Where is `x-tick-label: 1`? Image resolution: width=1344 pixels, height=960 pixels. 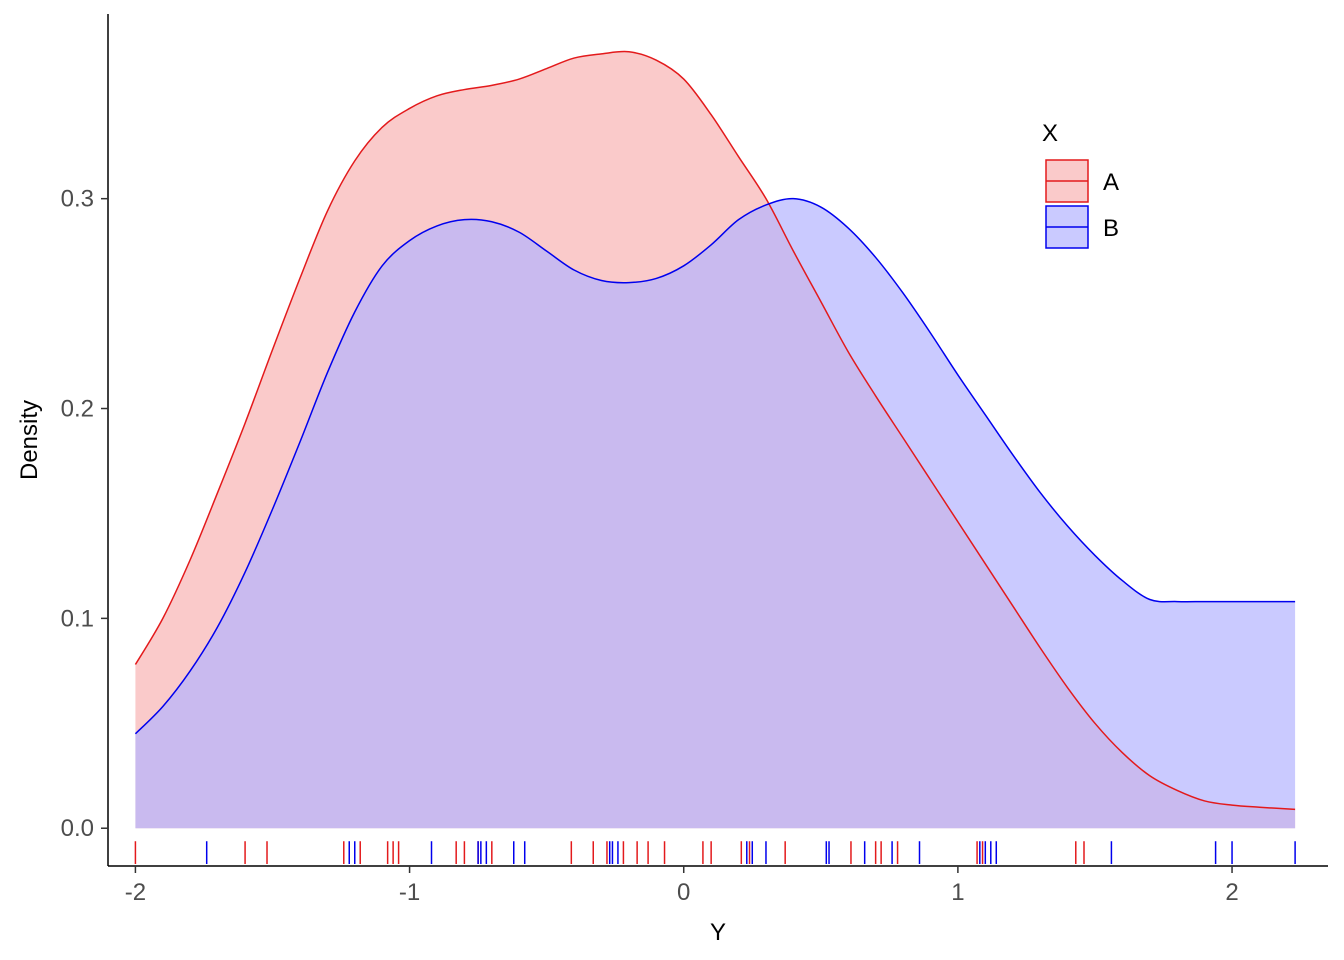
x-tick-label: 1 is located at coordinates (957, 892).